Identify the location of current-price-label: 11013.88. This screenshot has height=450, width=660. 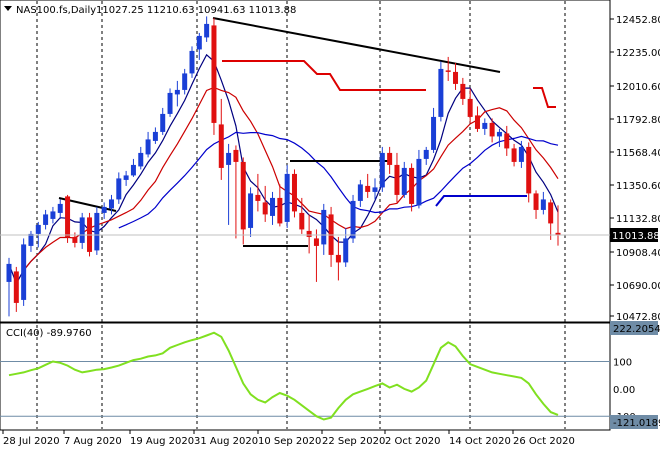
(636, 236).